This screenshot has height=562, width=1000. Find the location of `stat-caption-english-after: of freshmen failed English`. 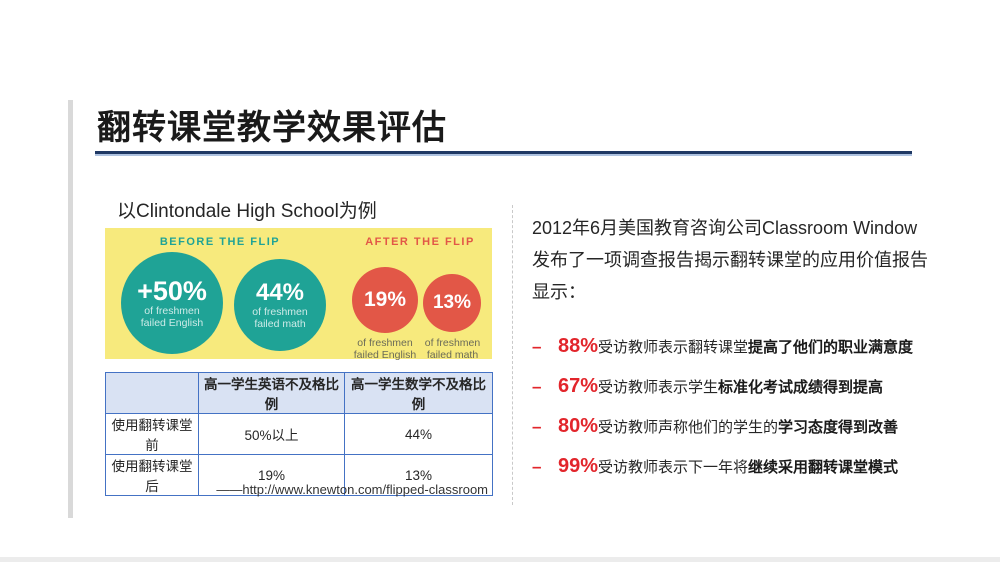

stat-caption-english-after: of freshmen failed English is located at coordinates (385, 349).